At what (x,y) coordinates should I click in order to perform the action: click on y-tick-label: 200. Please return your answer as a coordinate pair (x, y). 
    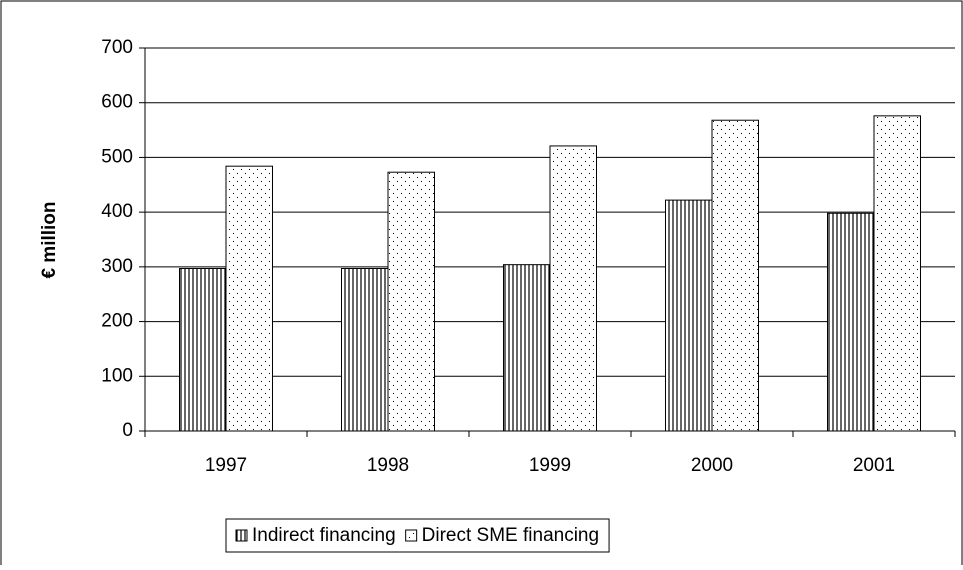
    Looking at the image, I should click on (117, 321).